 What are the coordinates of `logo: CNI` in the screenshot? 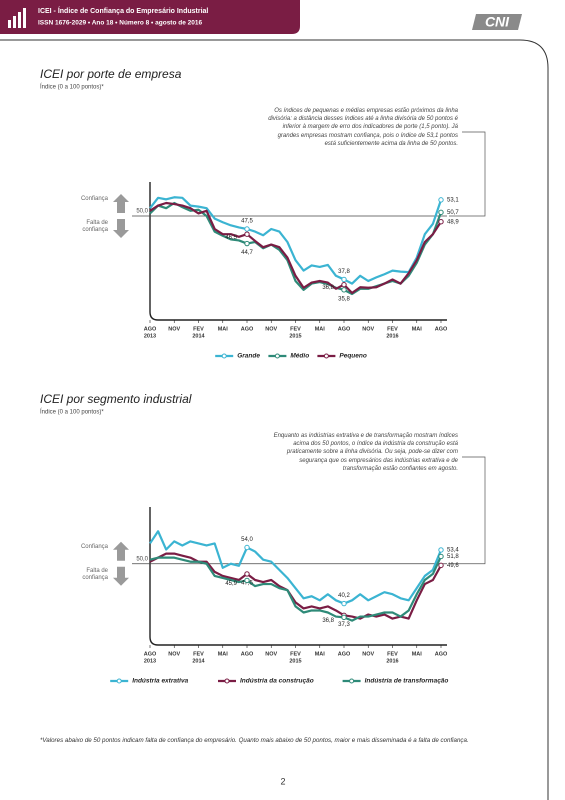 It's located at (497, 22).